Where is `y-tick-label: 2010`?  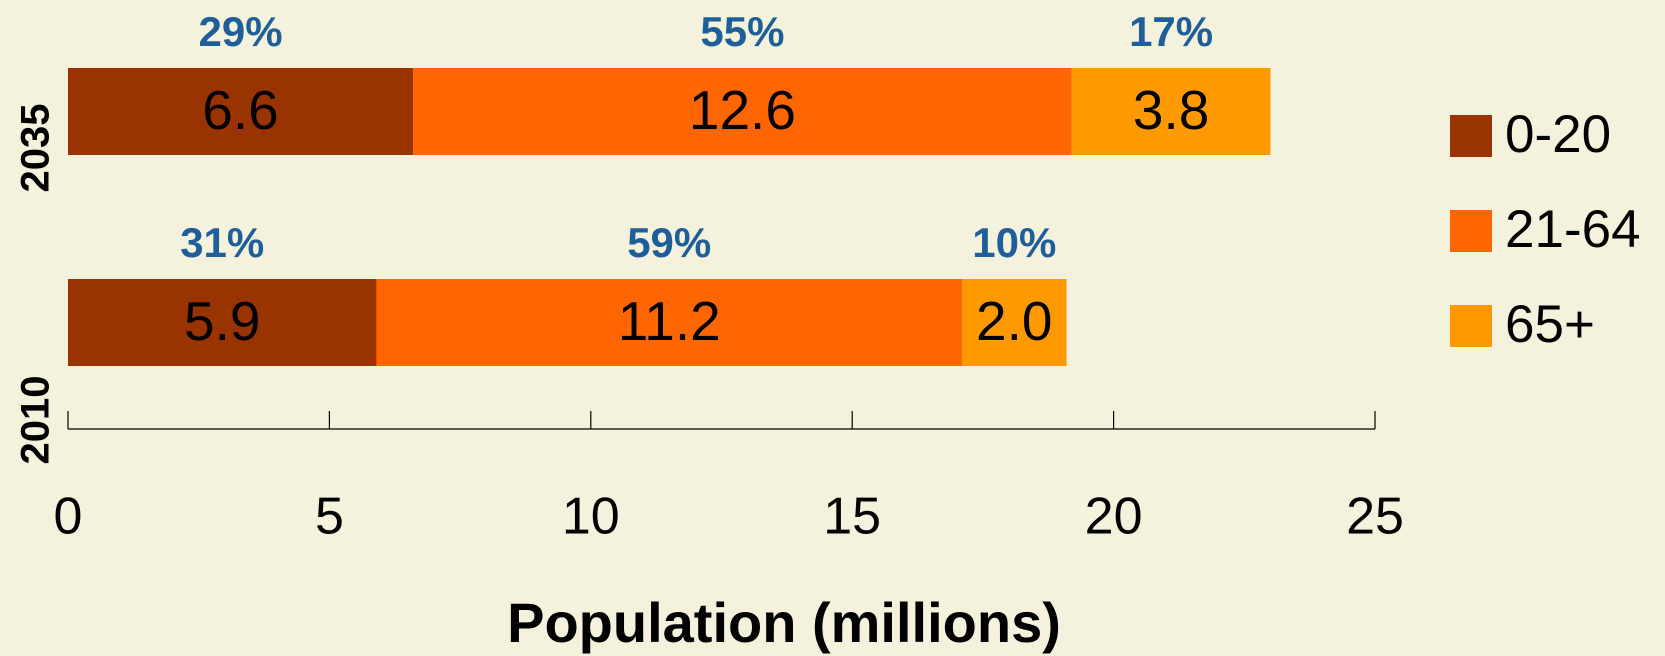
y-tick-label: 2010 is located at coordinates (36, 420).